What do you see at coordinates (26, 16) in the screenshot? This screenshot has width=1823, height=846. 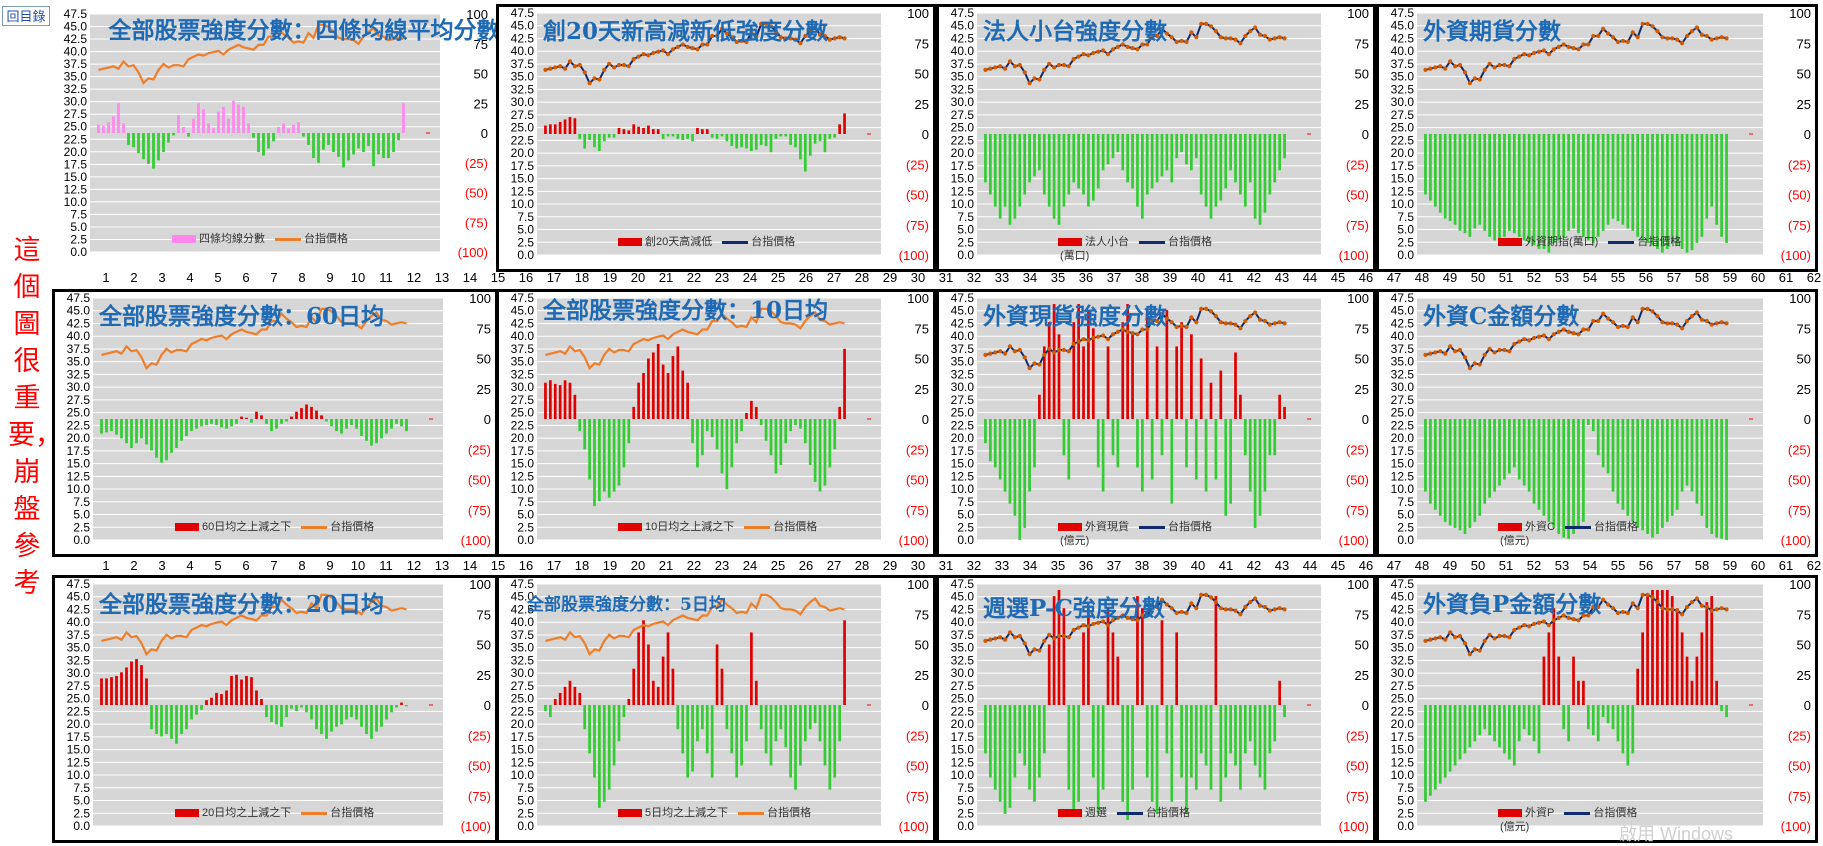 I see `back-to-index-button: 回目錄` at bounding box center [26, 16].